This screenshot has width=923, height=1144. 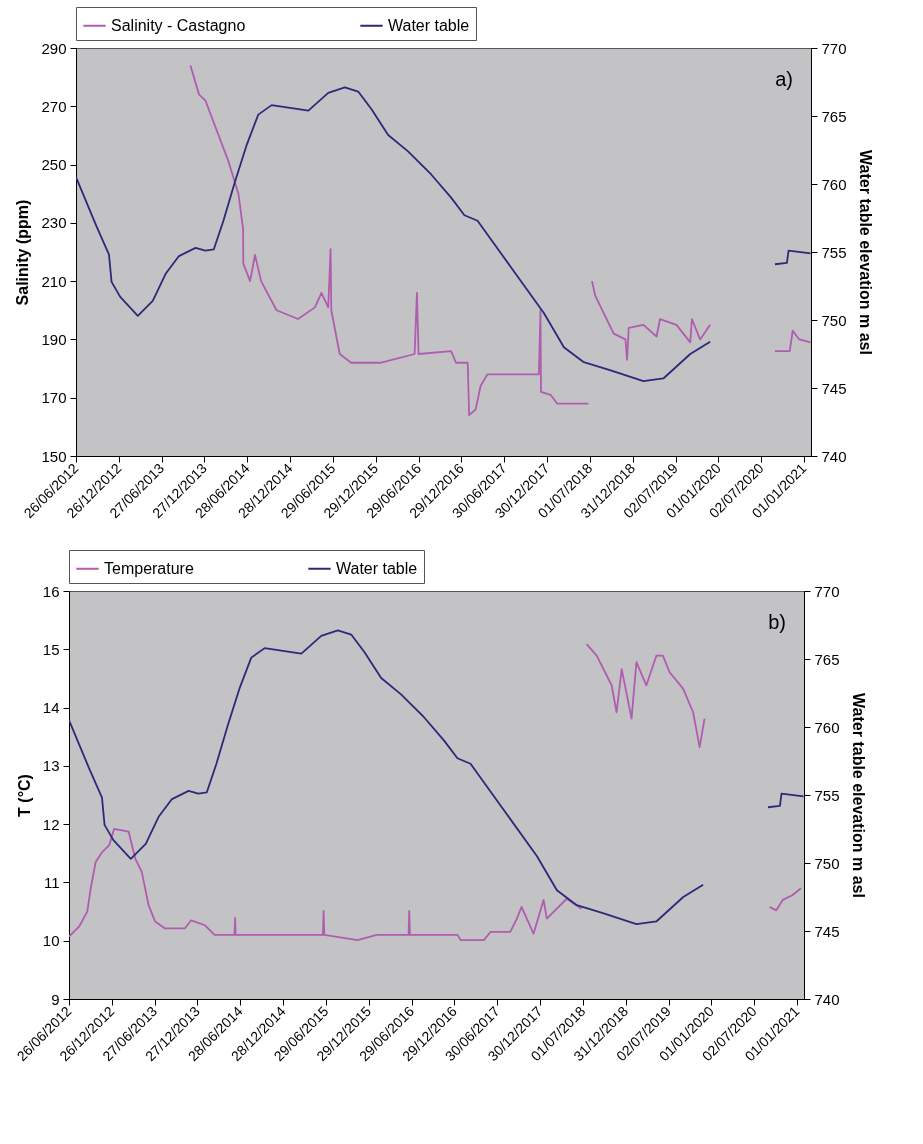 What do you see at coordinates (51, 591) in the screenshot?
I see `y-tick-label: 16` at bounding box center [51, 591].